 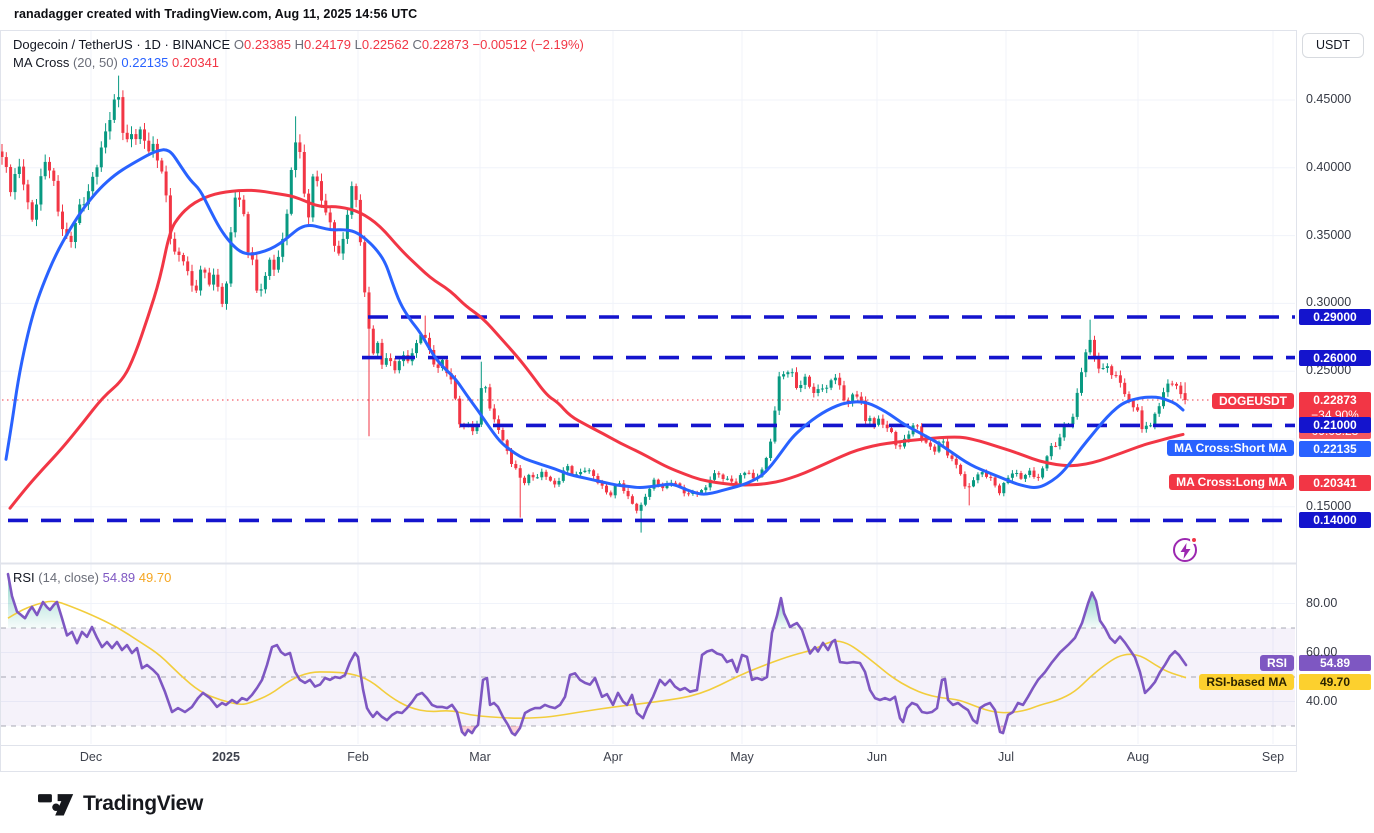 I want to click on rsi-ma-value: 49.70, so click(x=155, y=577).